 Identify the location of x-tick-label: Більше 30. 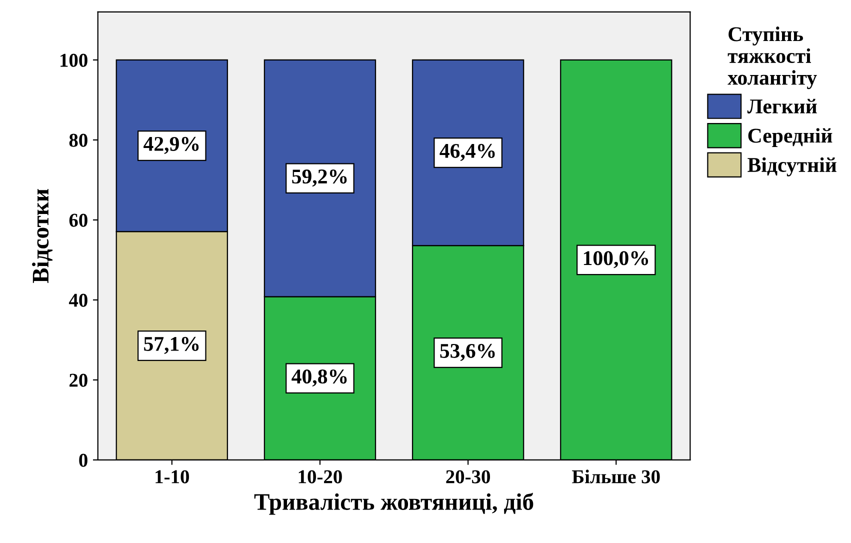
(616, 477).